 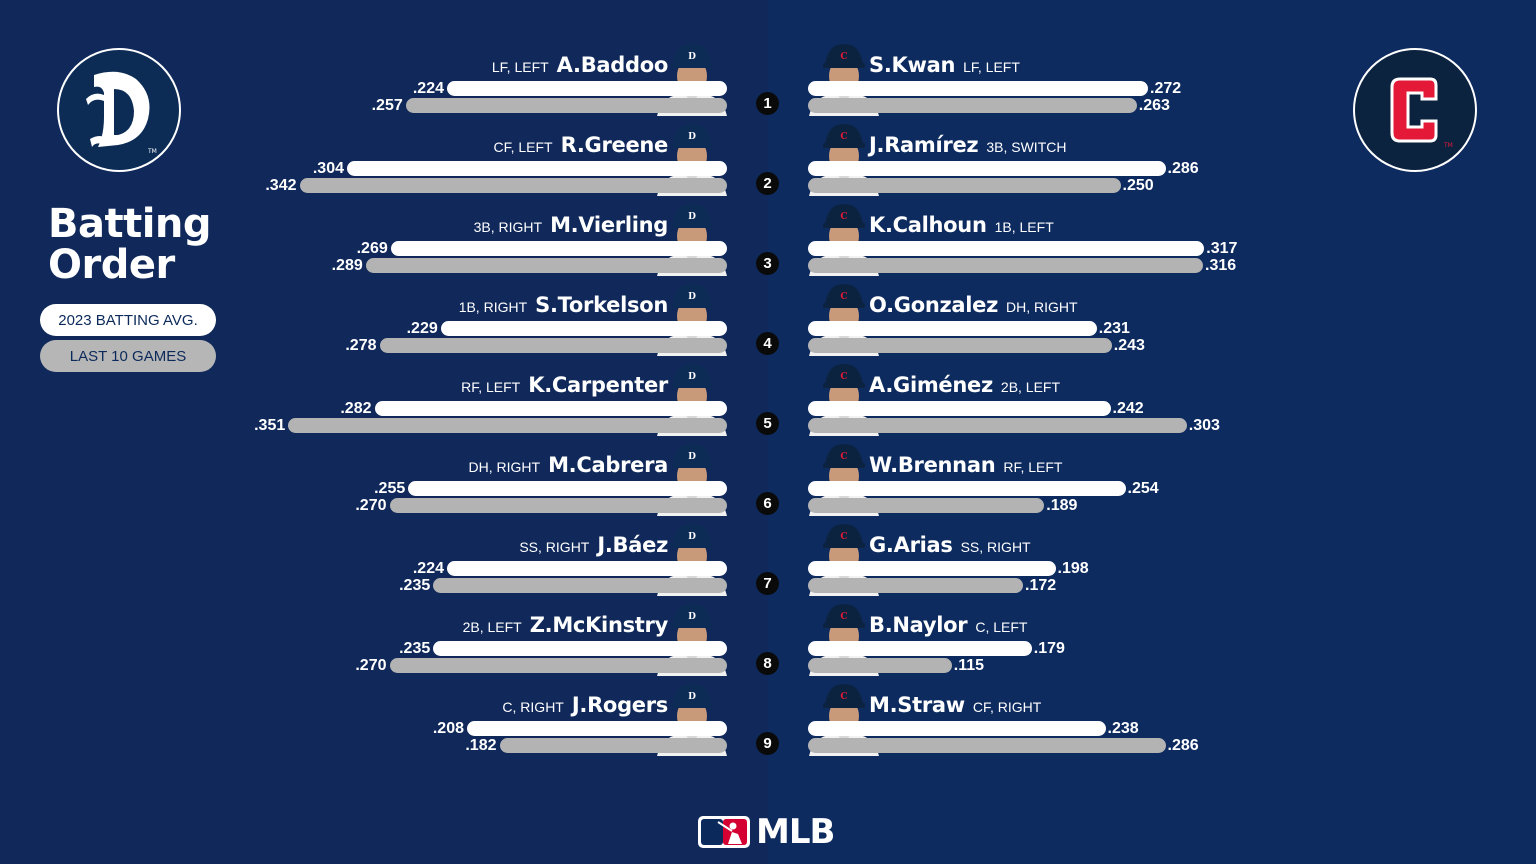 I want to click on home-l10-label: .172, so click(x=1041, y=585).